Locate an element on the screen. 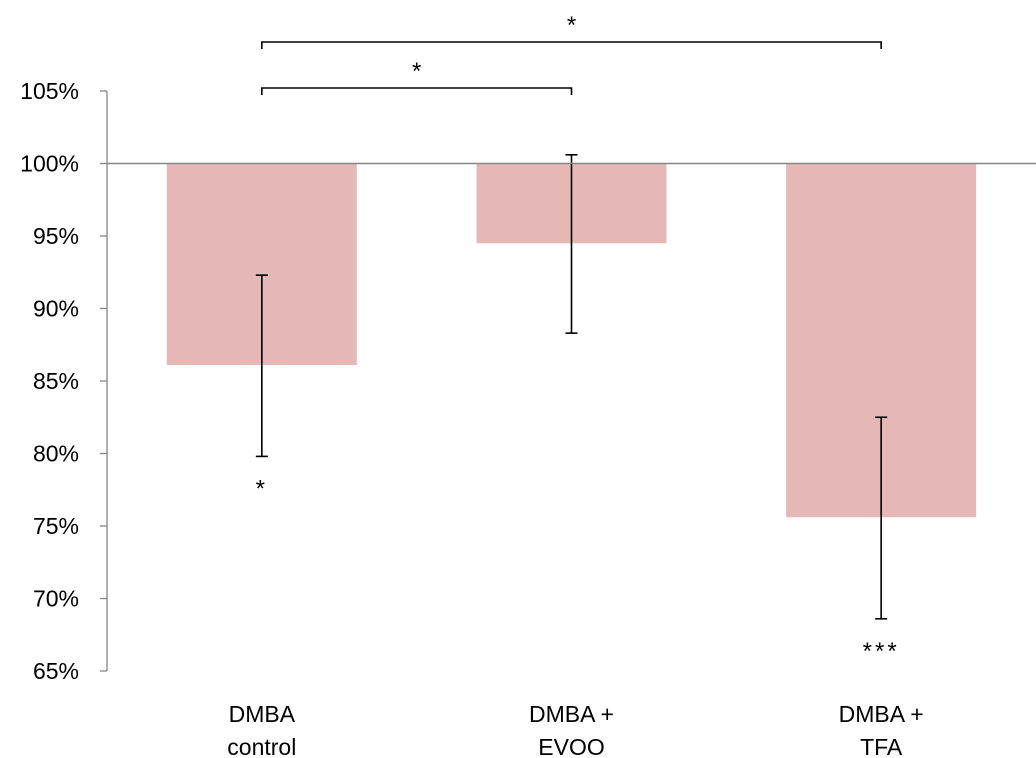  significance-marker: * is located at coordinates (262, 488).